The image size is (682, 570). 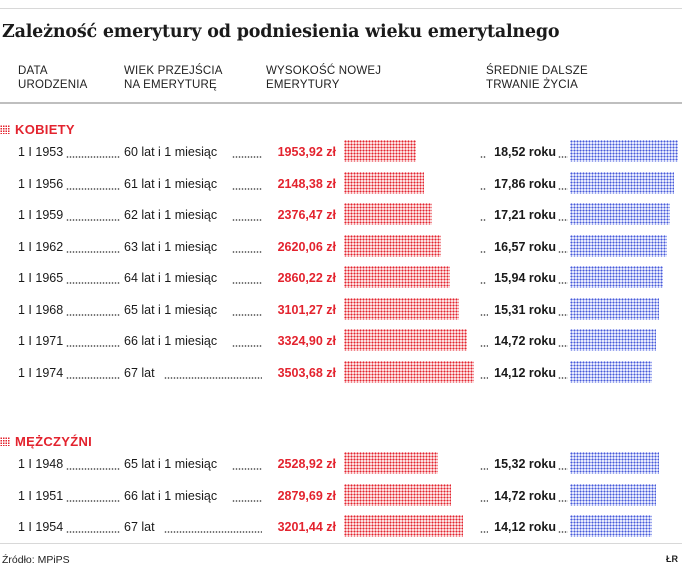 What do you see at coordinates (36, 560) in the screenshot?
I see `source-note: Źródło: MPiPS` at bounding box center [36, 560].